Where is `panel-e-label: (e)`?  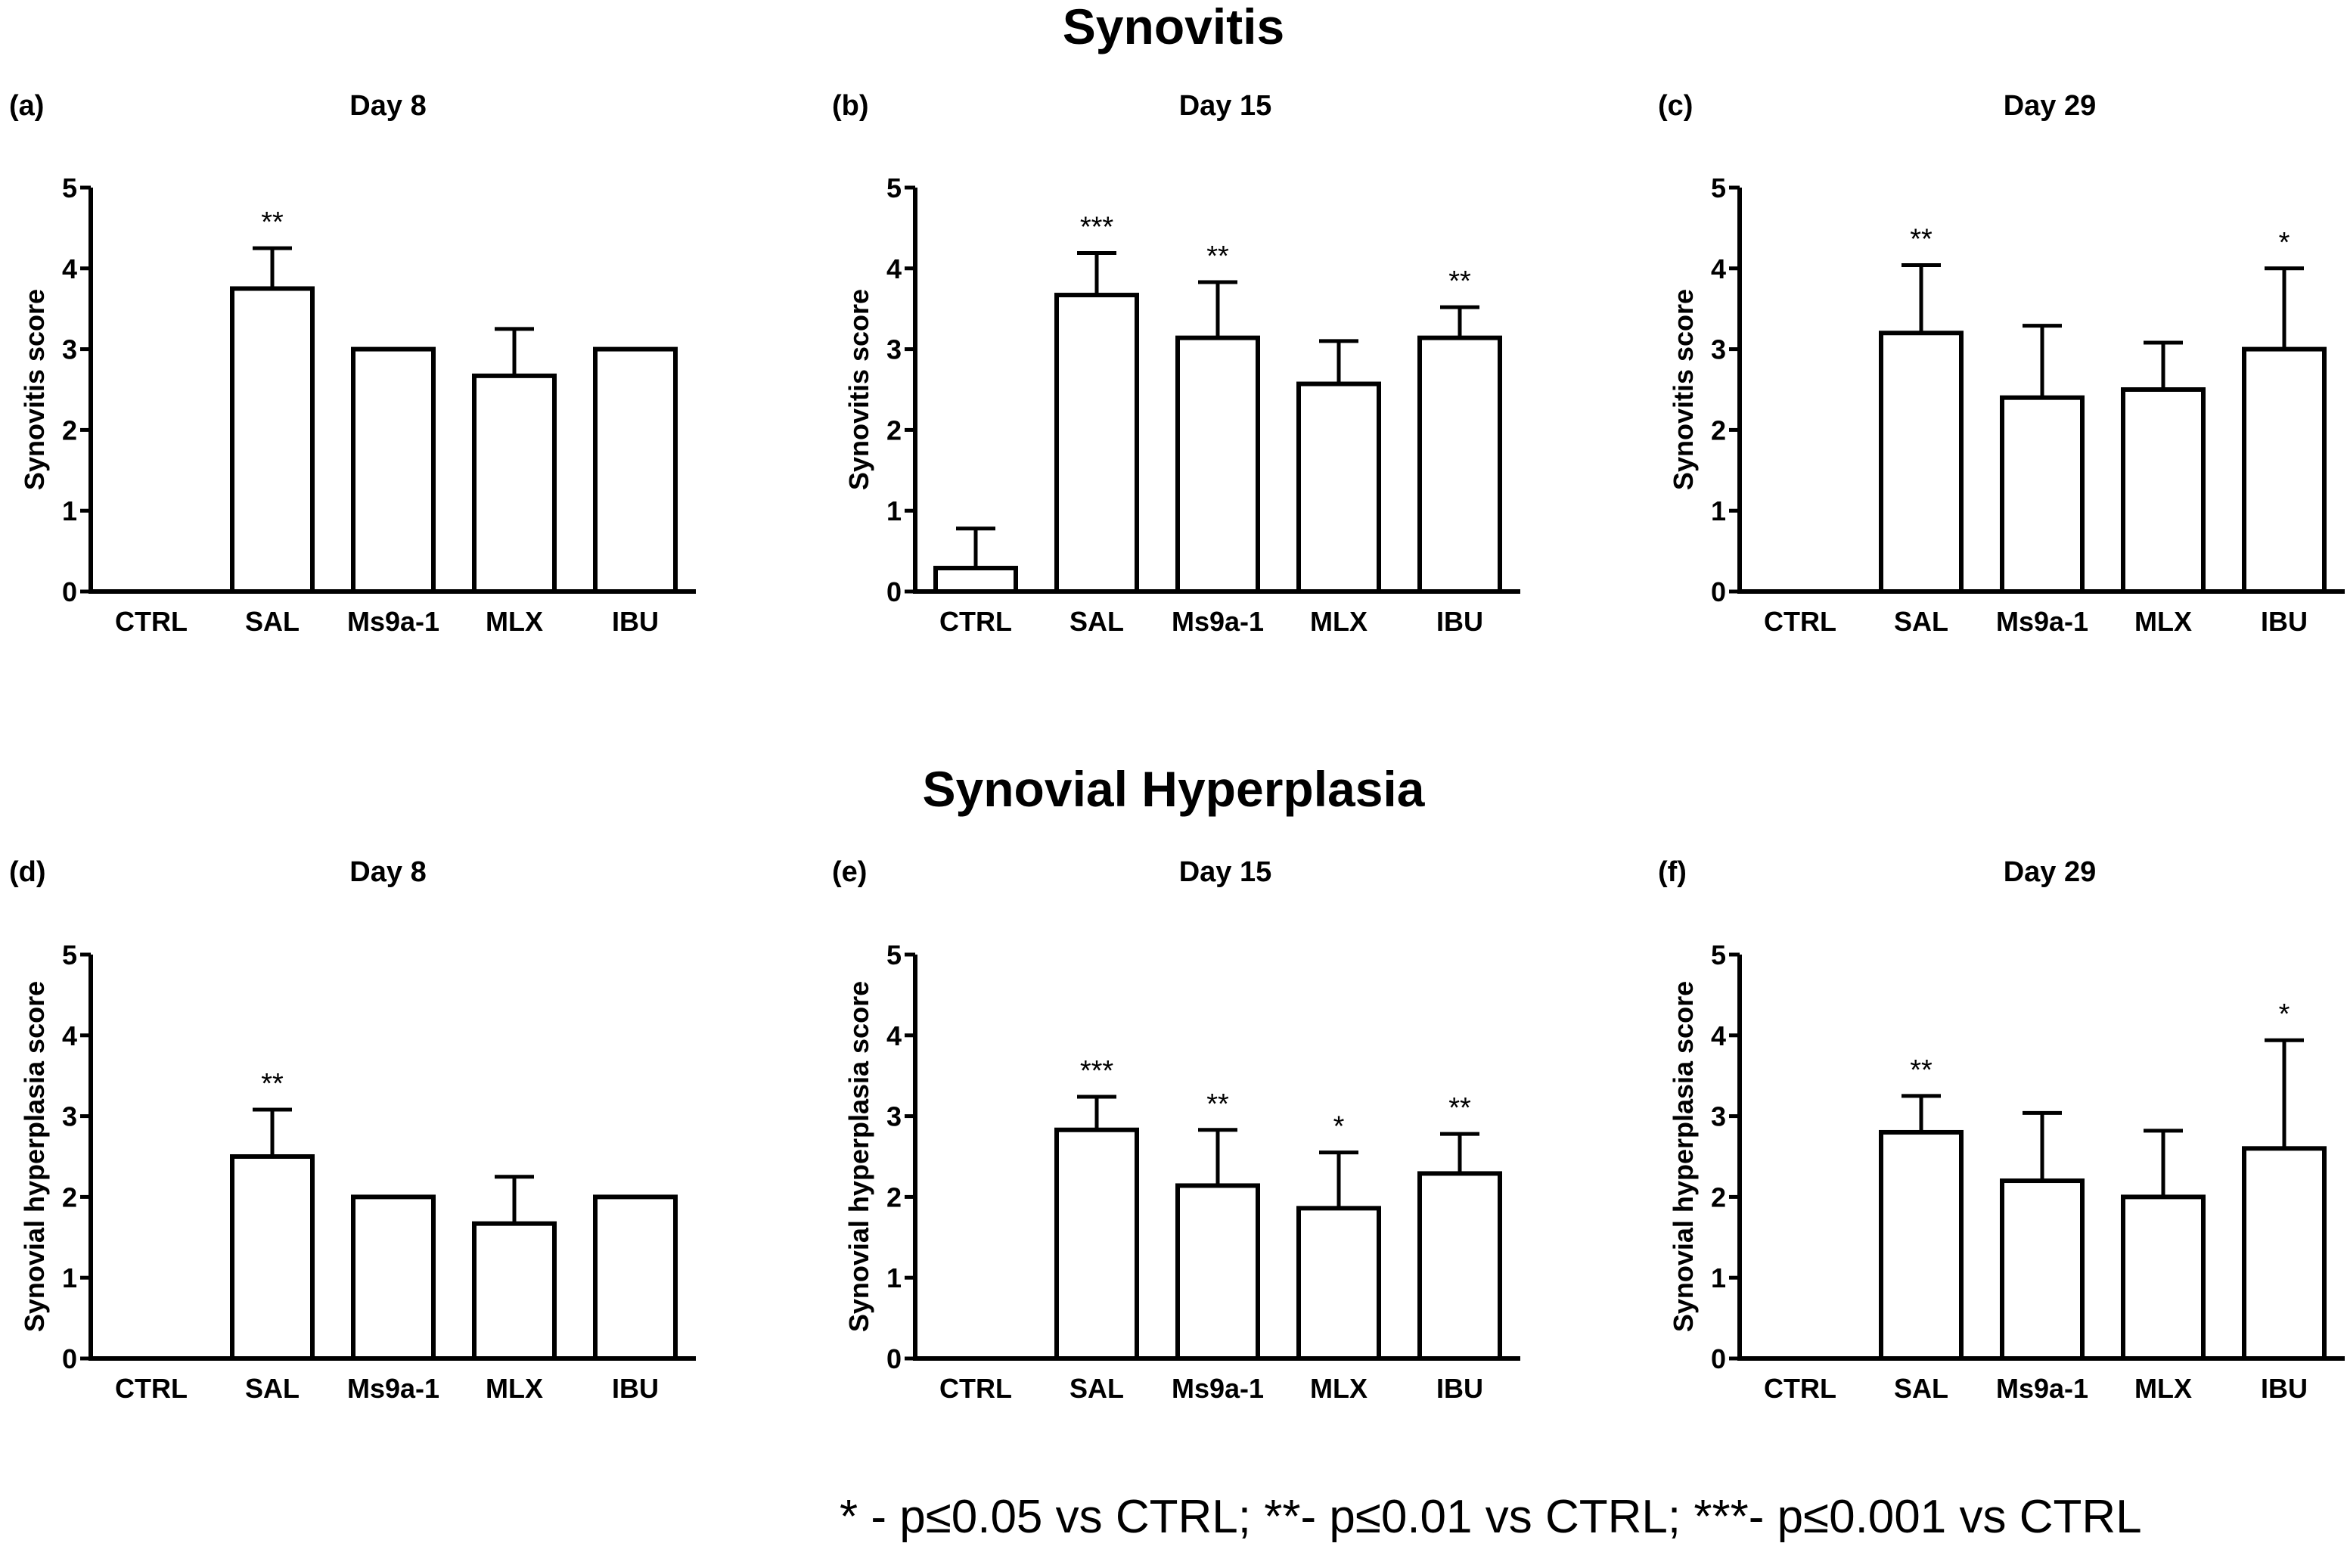
panel-e-label: (e) is located at coordinates (849, 872).